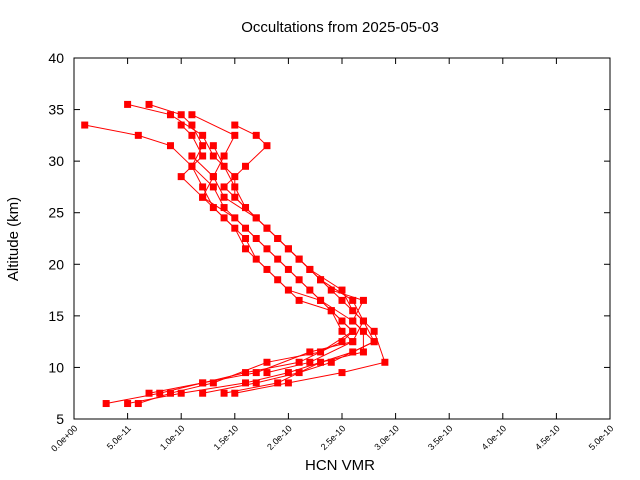  Describe the element at coordinates (340, 465) in the screenshot. I see `x-axis-label: HCN VMR` at that location.